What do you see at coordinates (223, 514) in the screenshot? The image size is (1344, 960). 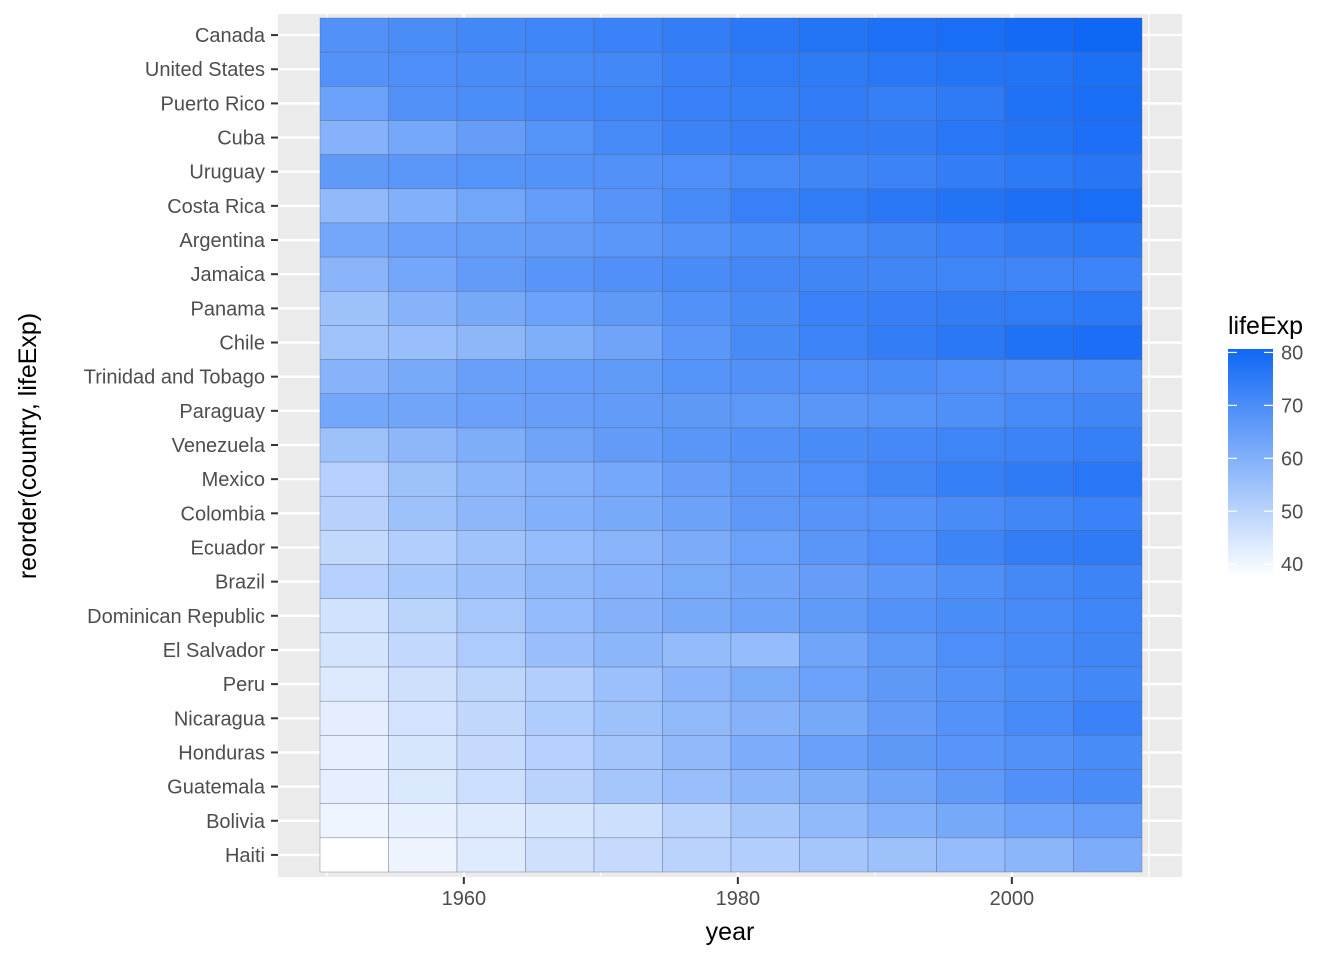 I see `y-tick-label: Colombia` at bounding box center [223, 514].